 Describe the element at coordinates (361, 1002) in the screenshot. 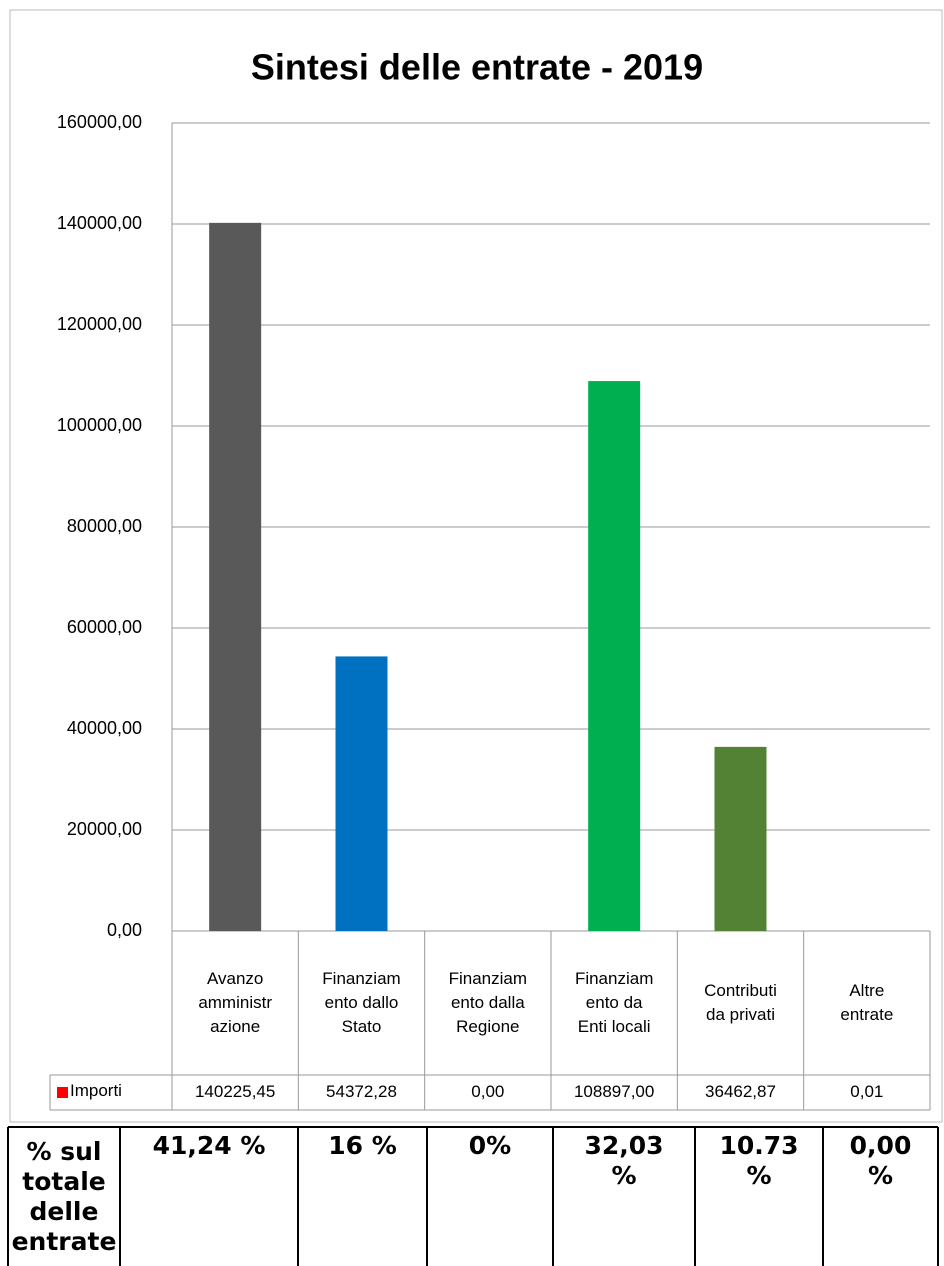

I see `x-tick-label: Finanziamento dallo Stato` at that location.